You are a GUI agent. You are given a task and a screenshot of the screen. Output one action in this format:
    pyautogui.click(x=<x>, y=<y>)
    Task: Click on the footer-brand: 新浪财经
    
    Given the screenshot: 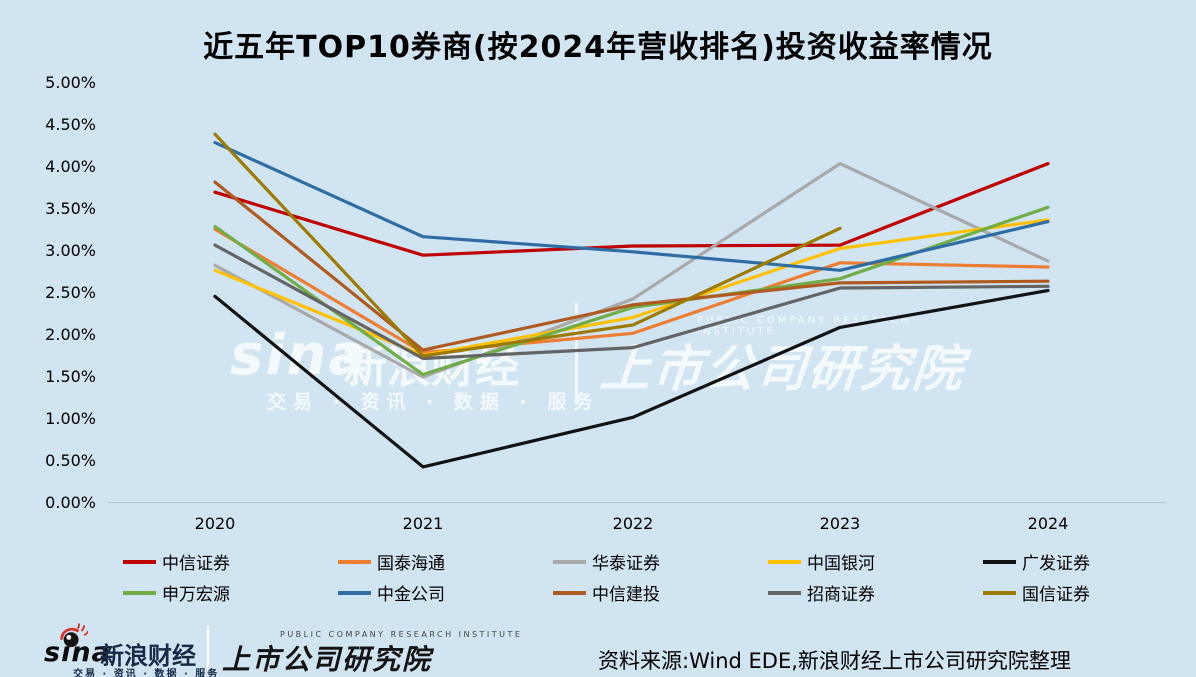 What is the action you would take?
    pyautogui.click(x=148, y=656)
    